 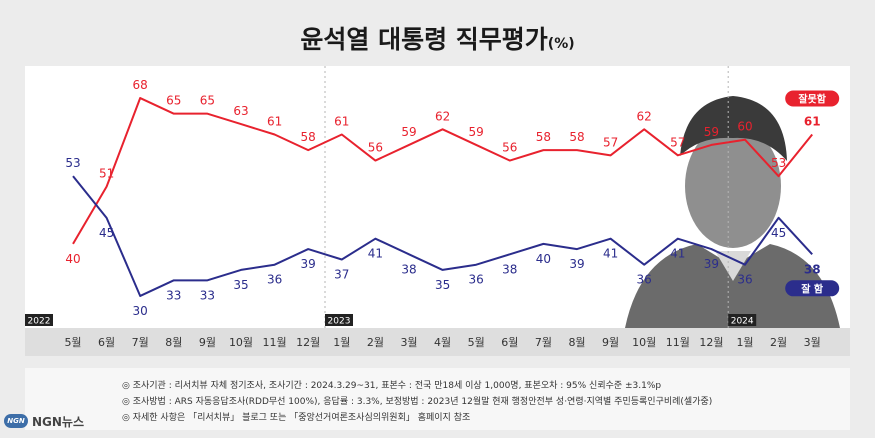 I want to click on logo-name: NGN뉴스, so click(x=58, y=421).